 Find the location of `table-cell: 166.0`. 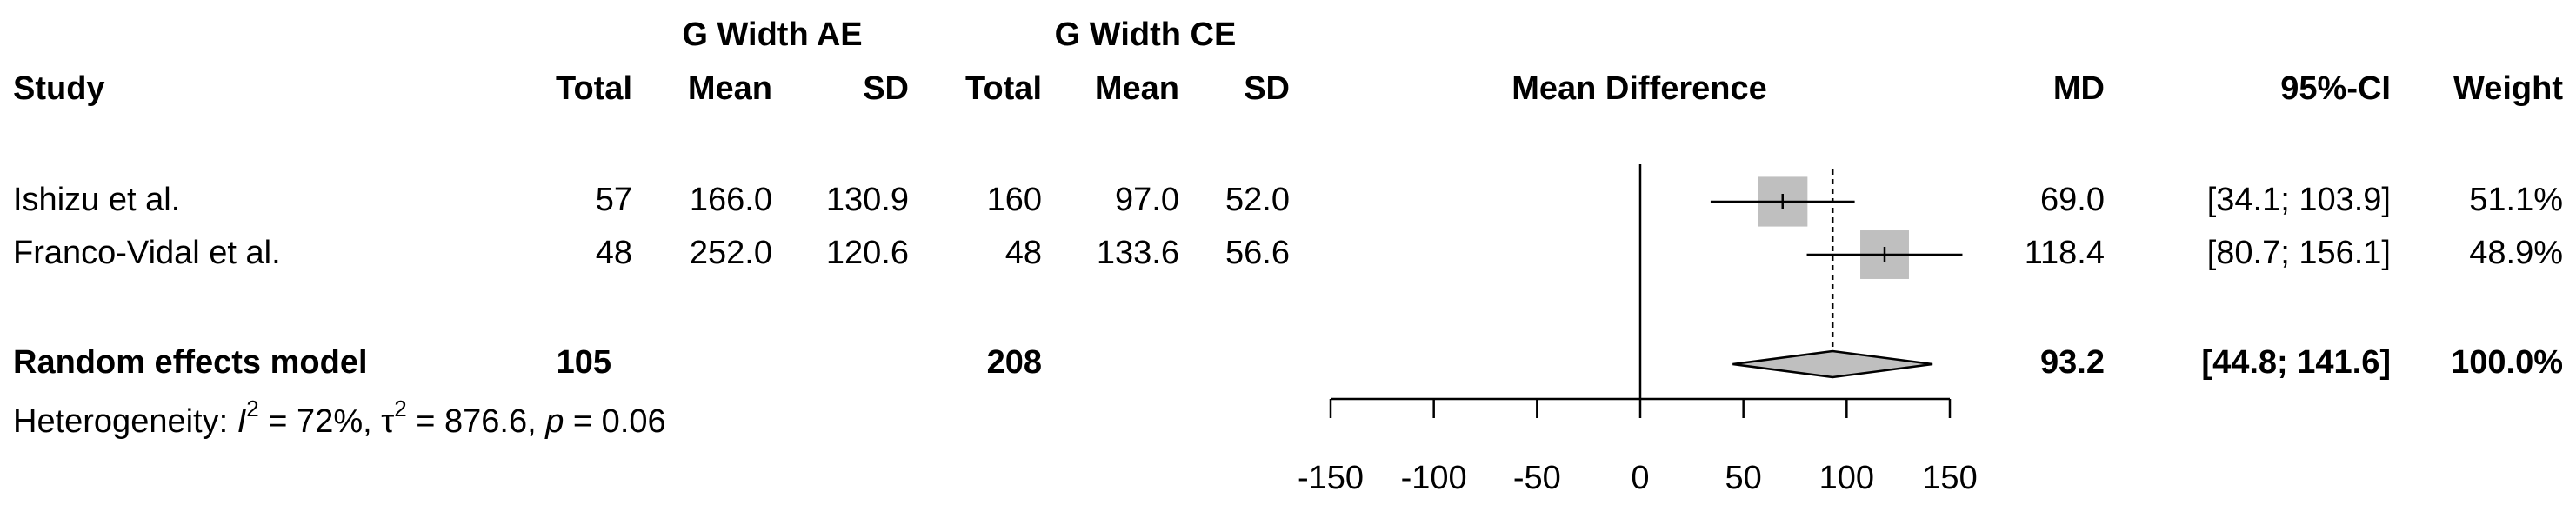

table-cell: 166.0 is located at coordinates (731, 200).